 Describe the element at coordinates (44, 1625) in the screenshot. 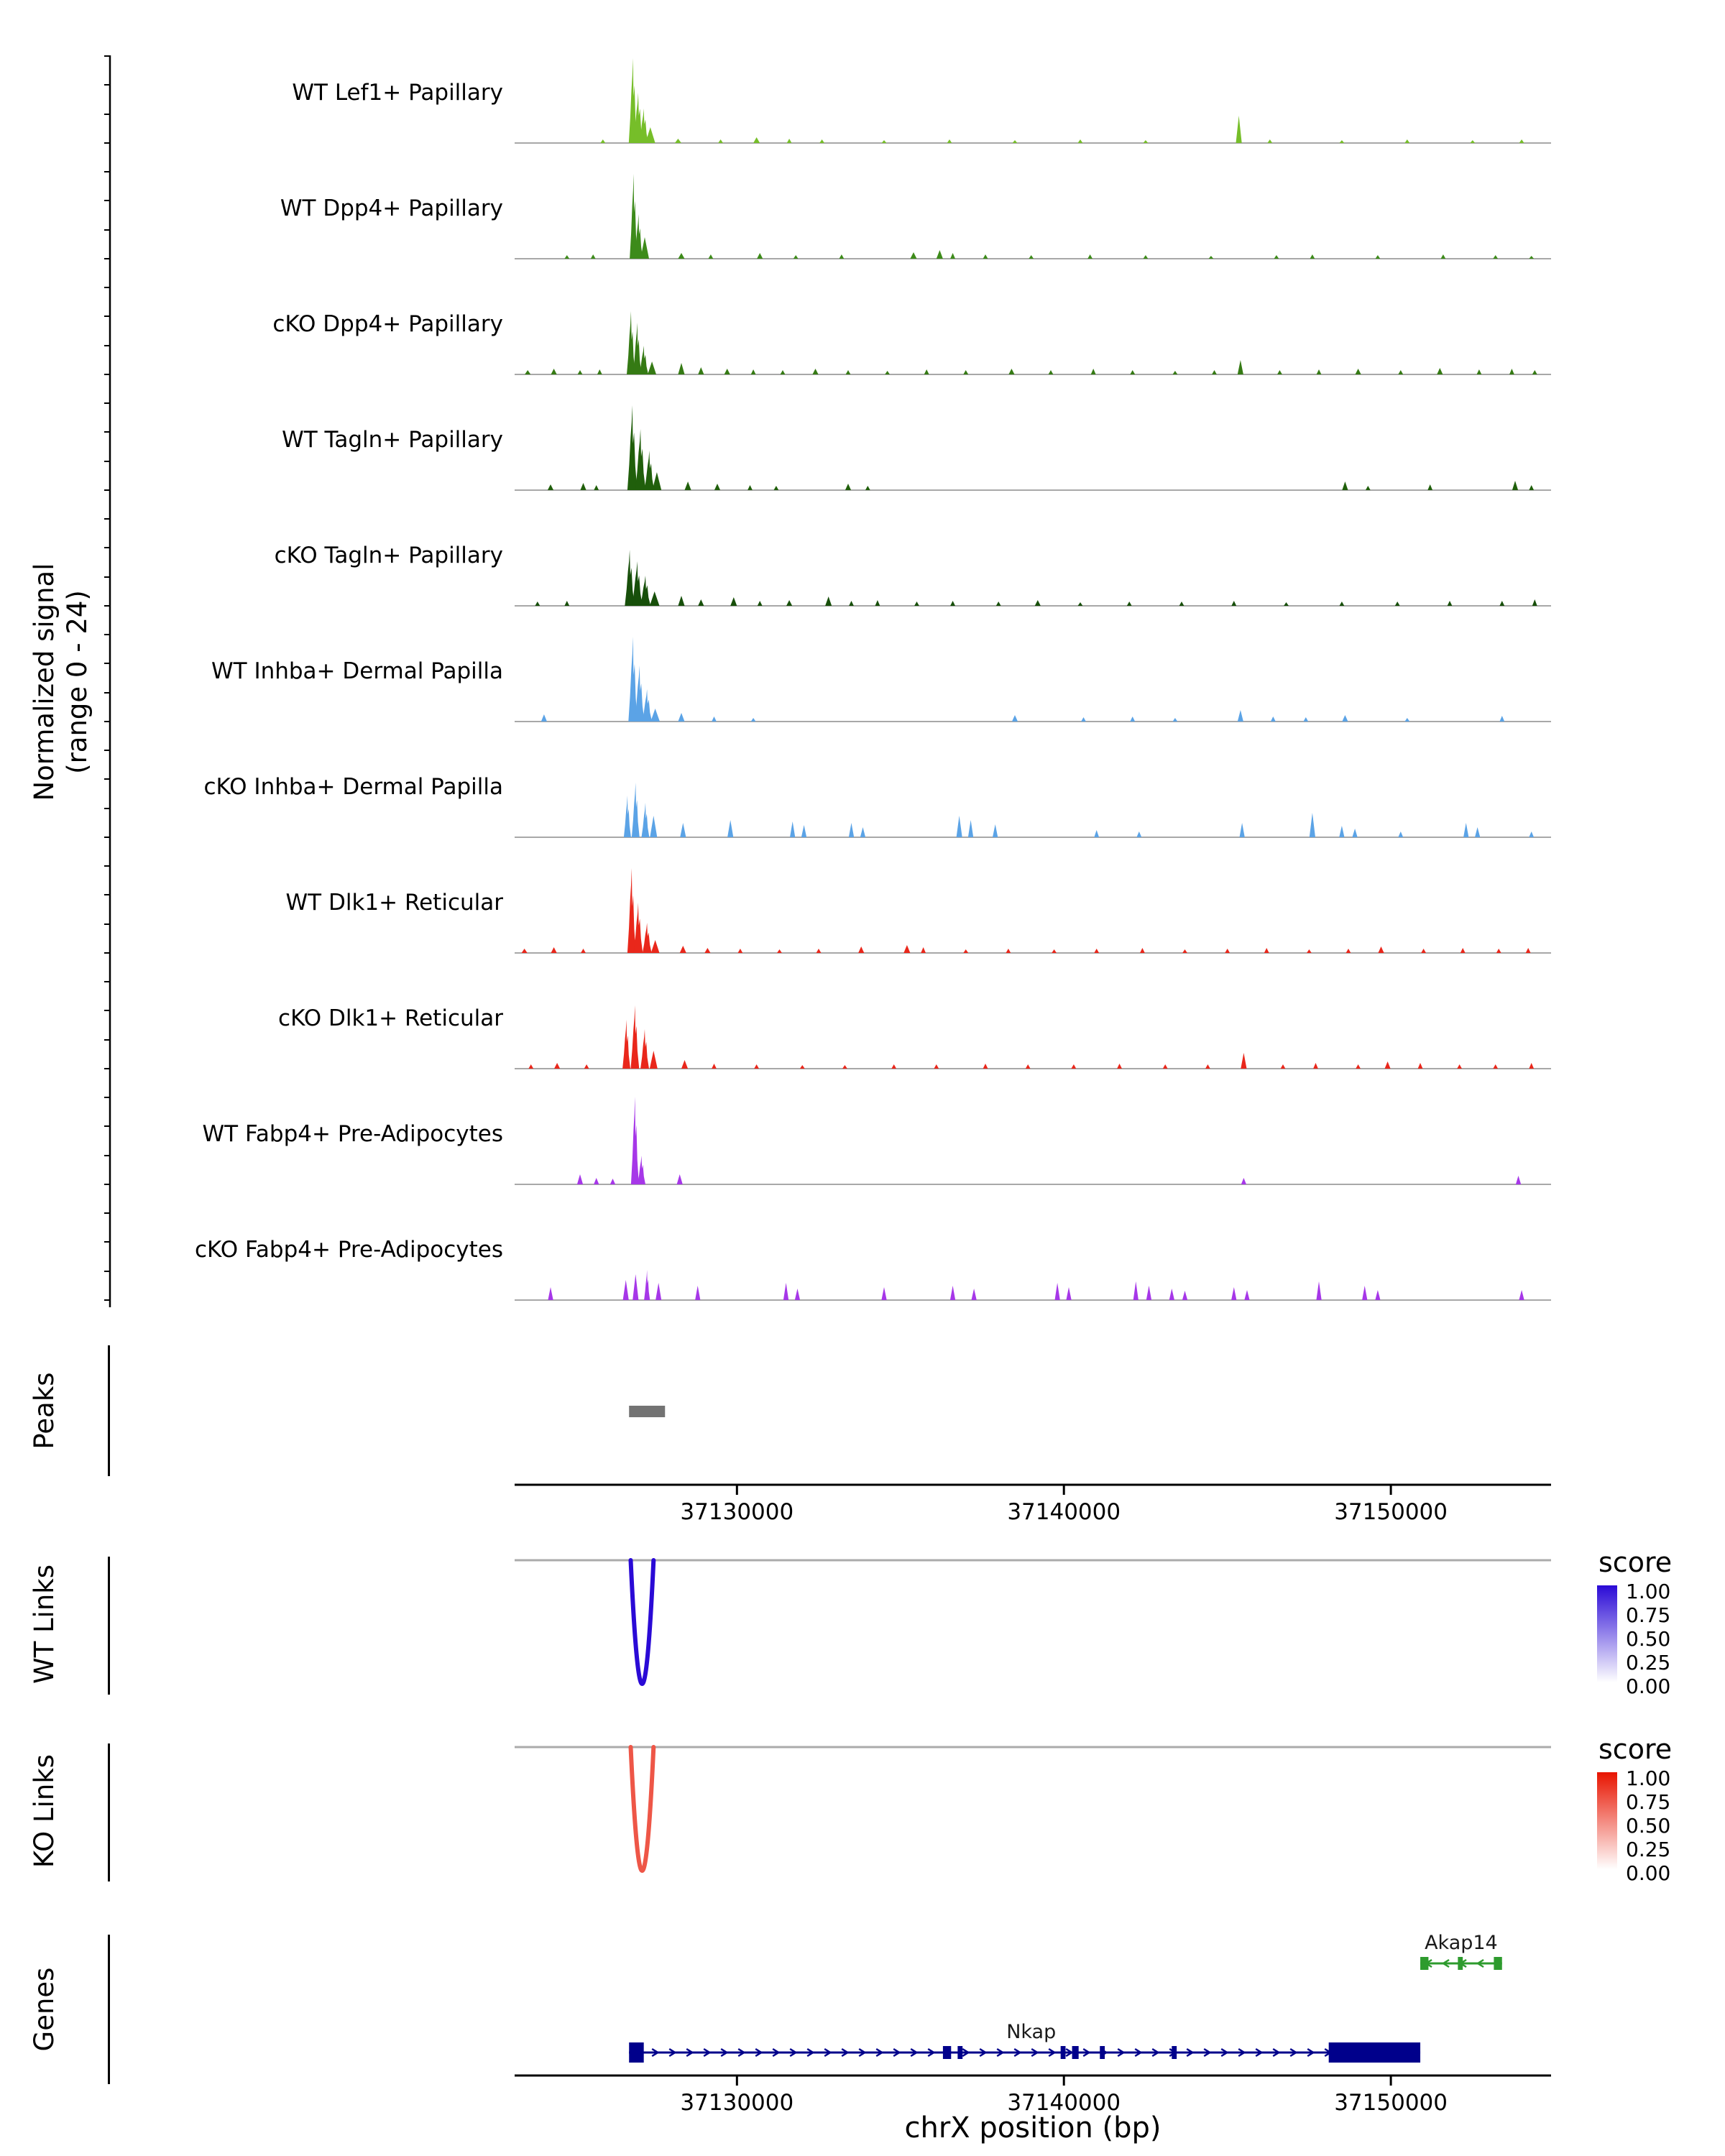

I see `wt-links-section-label: WT Links` at that location.